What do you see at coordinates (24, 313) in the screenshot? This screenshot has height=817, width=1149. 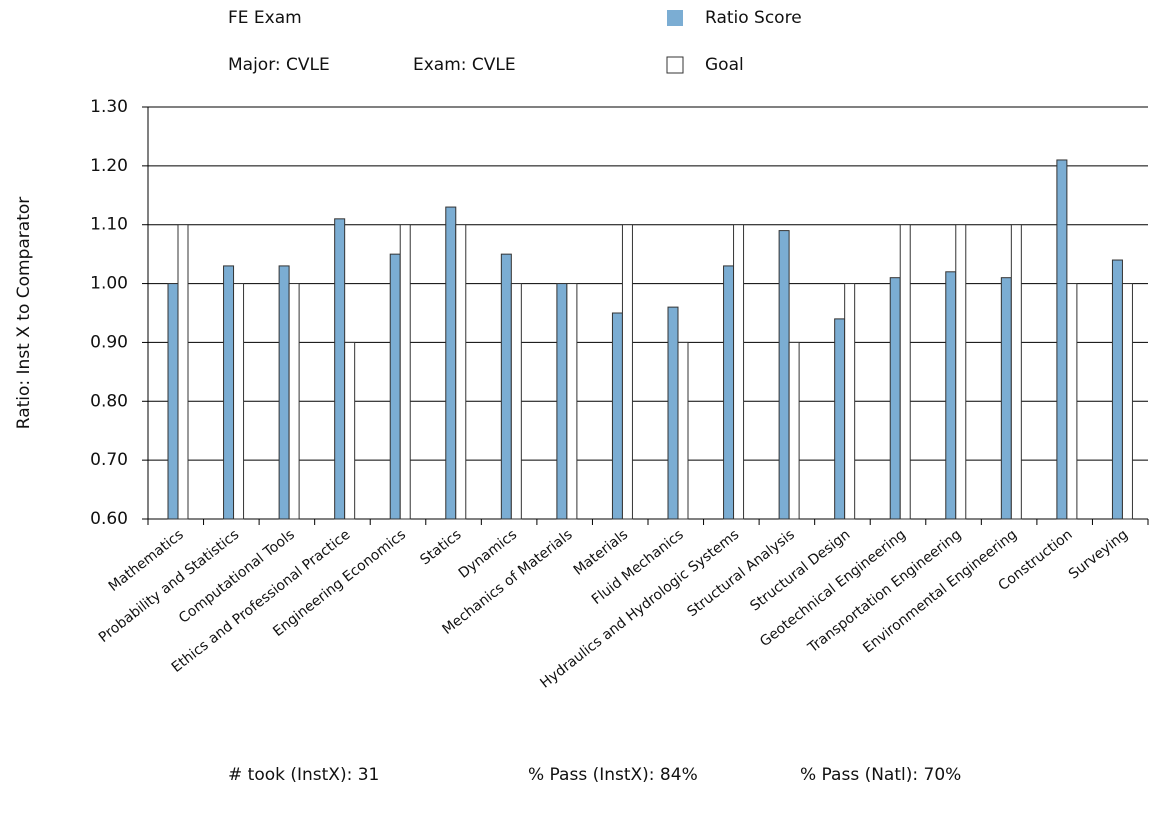 I see `y-axis-title: Ratio: Inst X to Comparator` at bounding box center [24, 313].